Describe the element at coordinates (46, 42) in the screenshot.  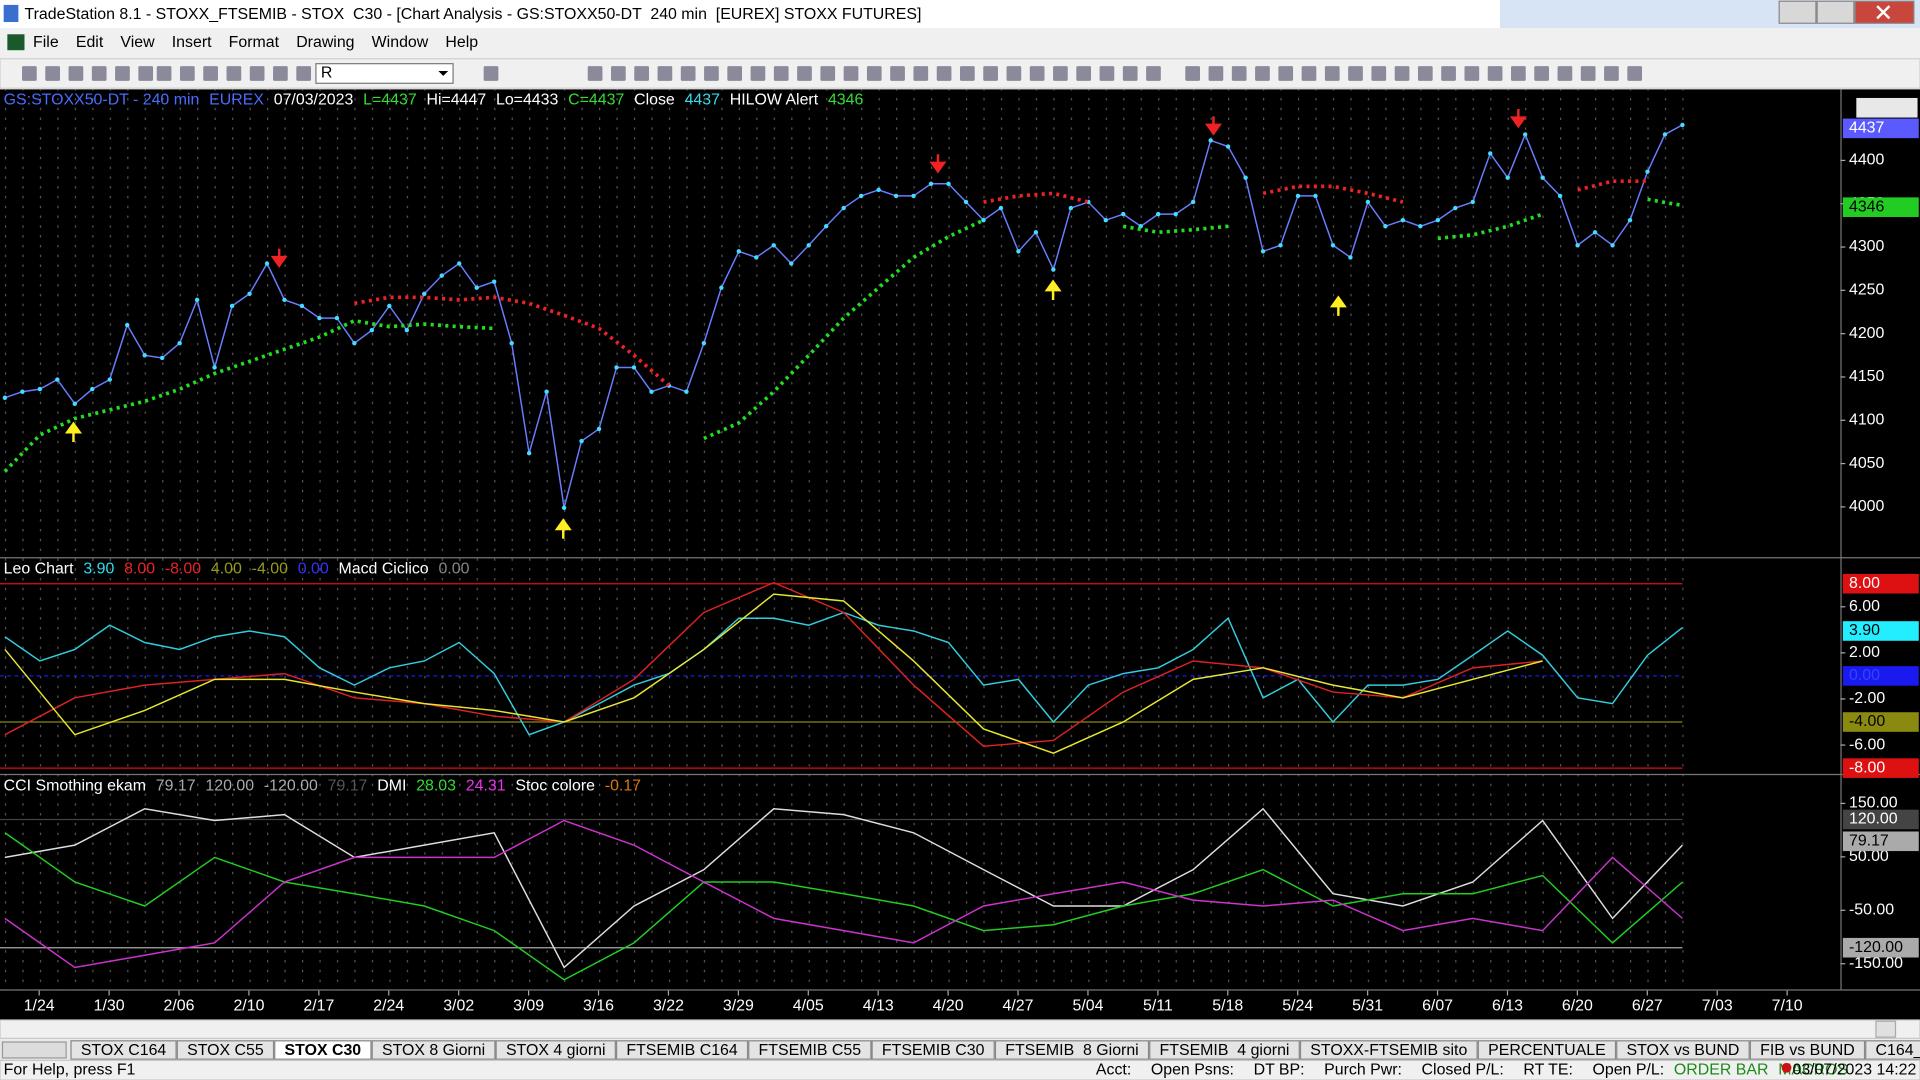
I see `menu-item: File` at that location.